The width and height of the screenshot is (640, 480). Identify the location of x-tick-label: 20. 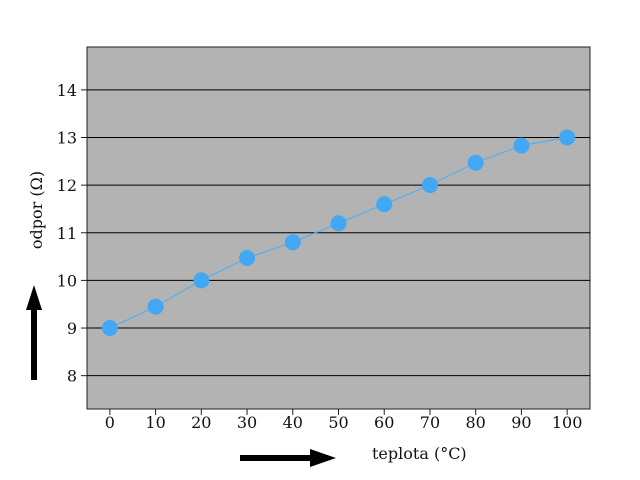
(201, 422).